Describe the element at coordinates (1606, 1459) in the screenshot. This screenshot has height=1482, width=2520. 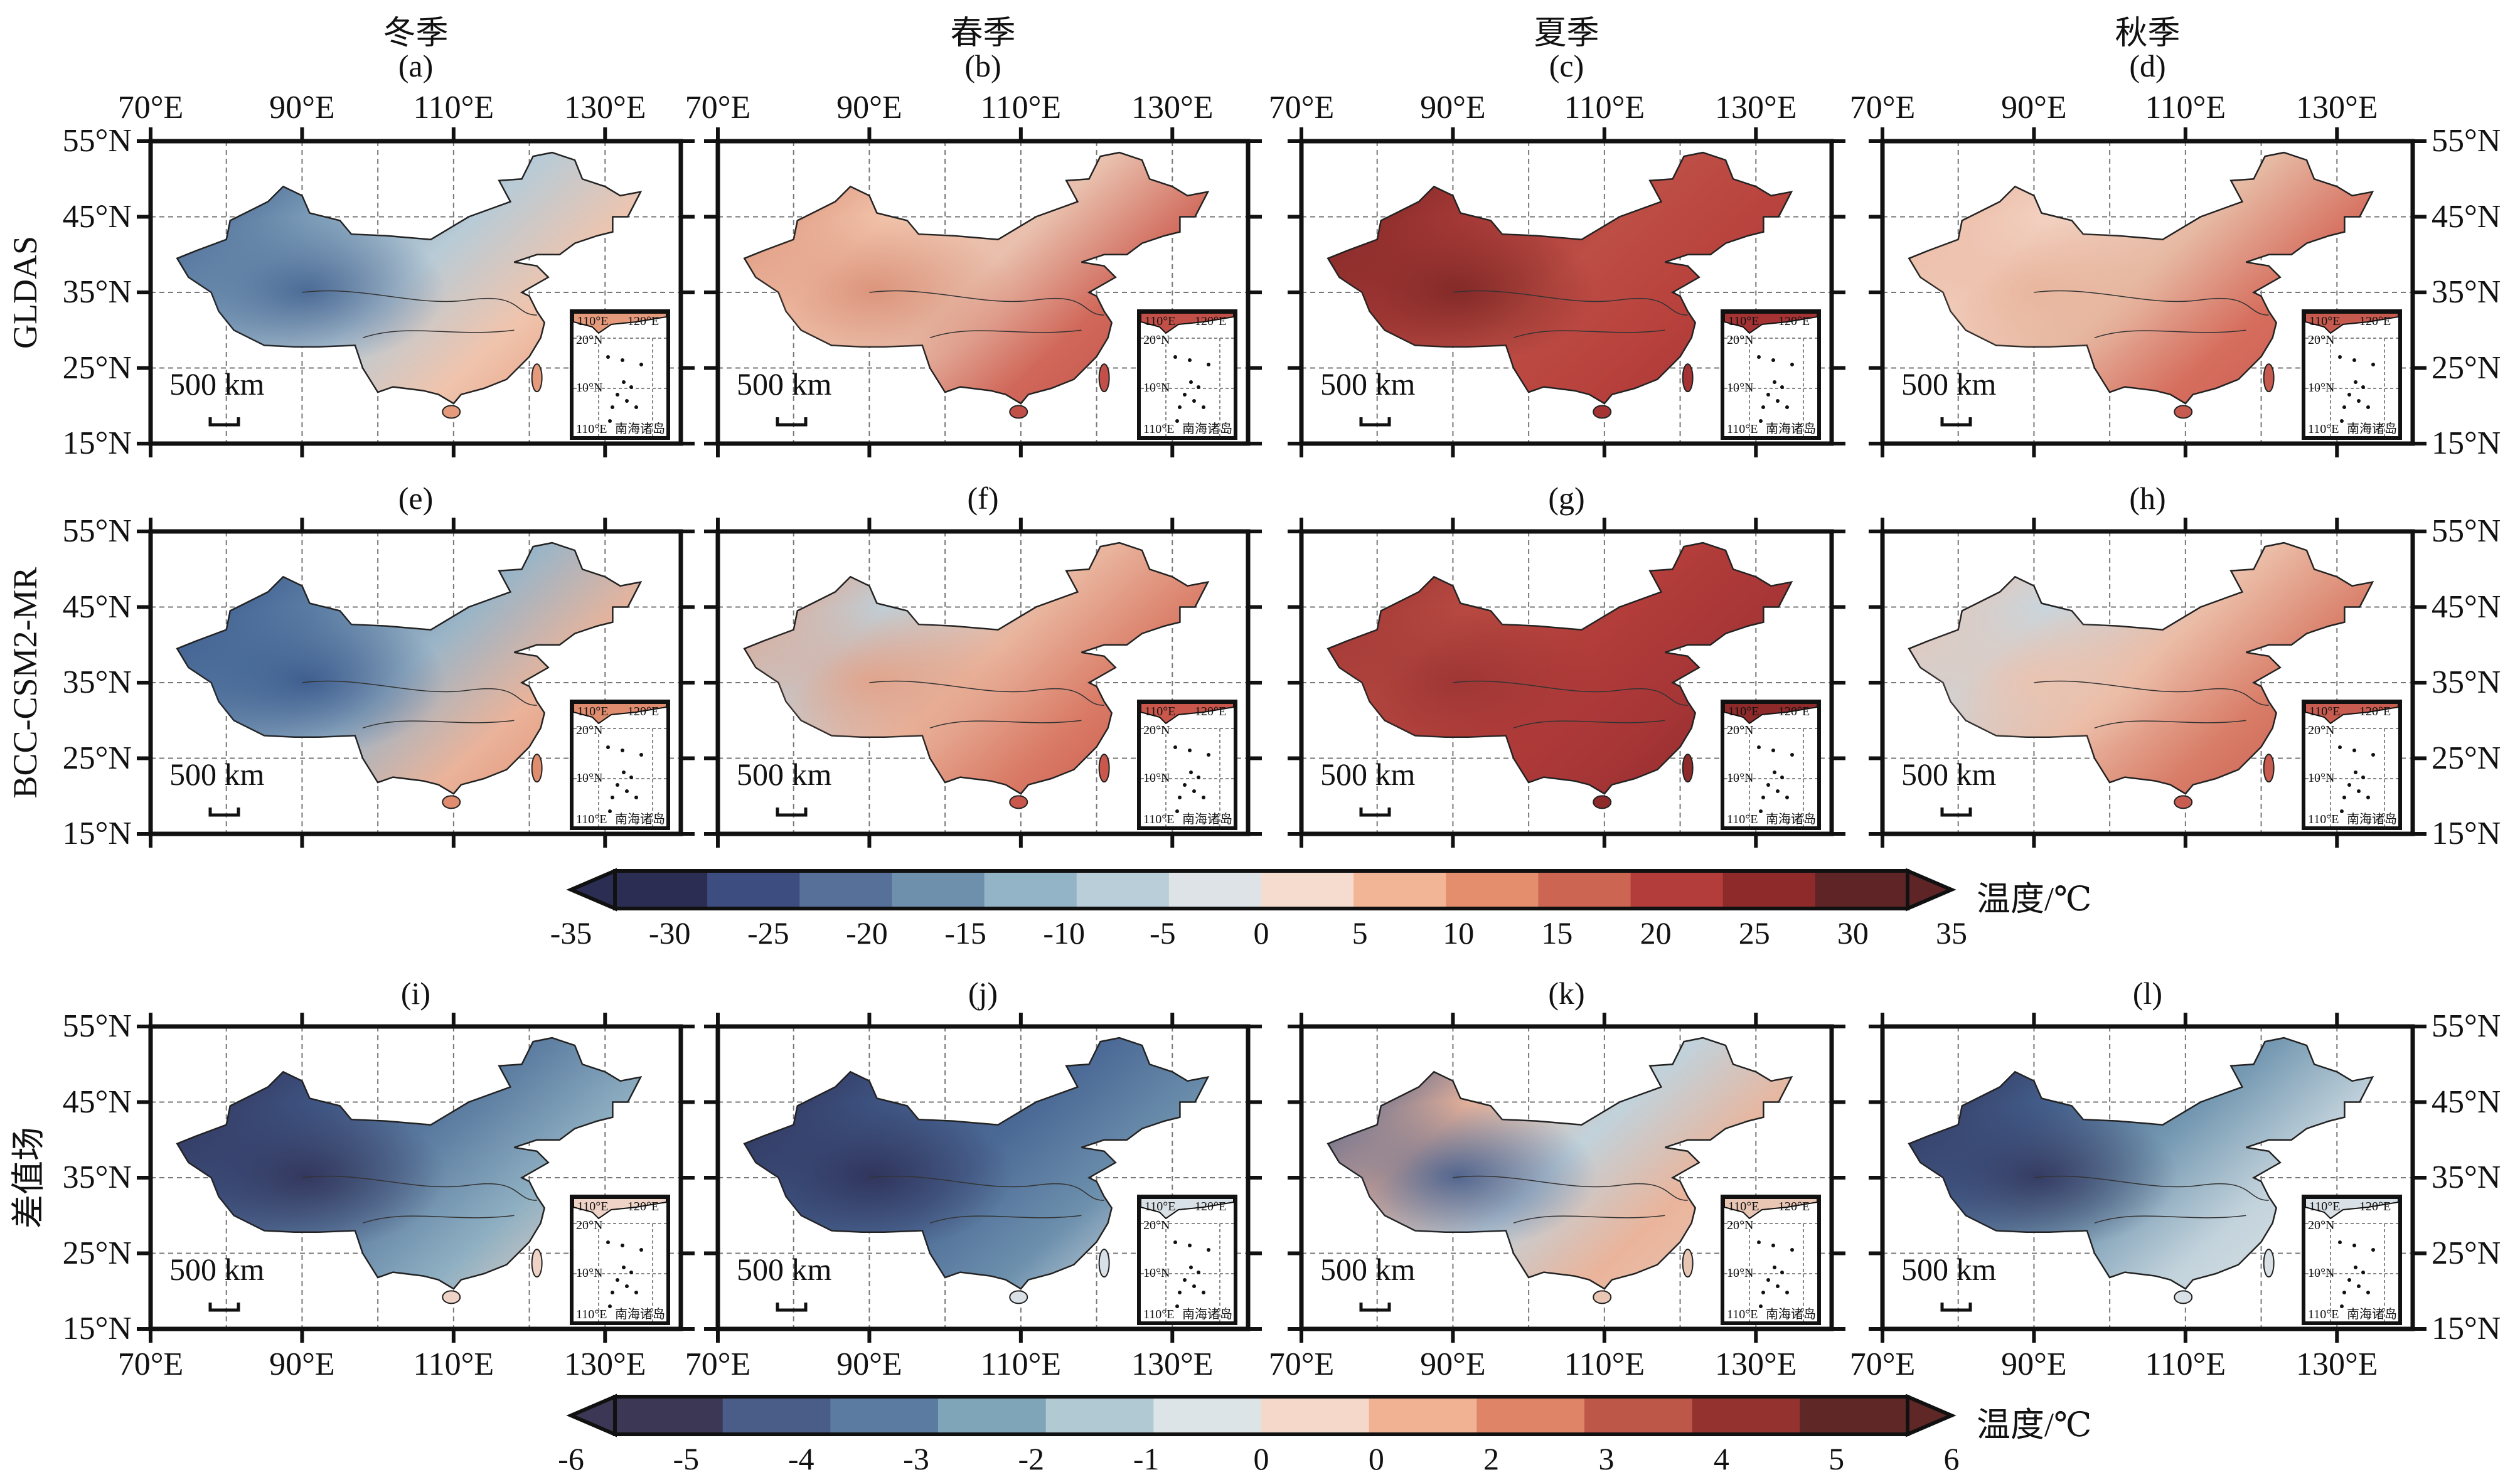
I see `colorbar-tick-label: 3` at that location.